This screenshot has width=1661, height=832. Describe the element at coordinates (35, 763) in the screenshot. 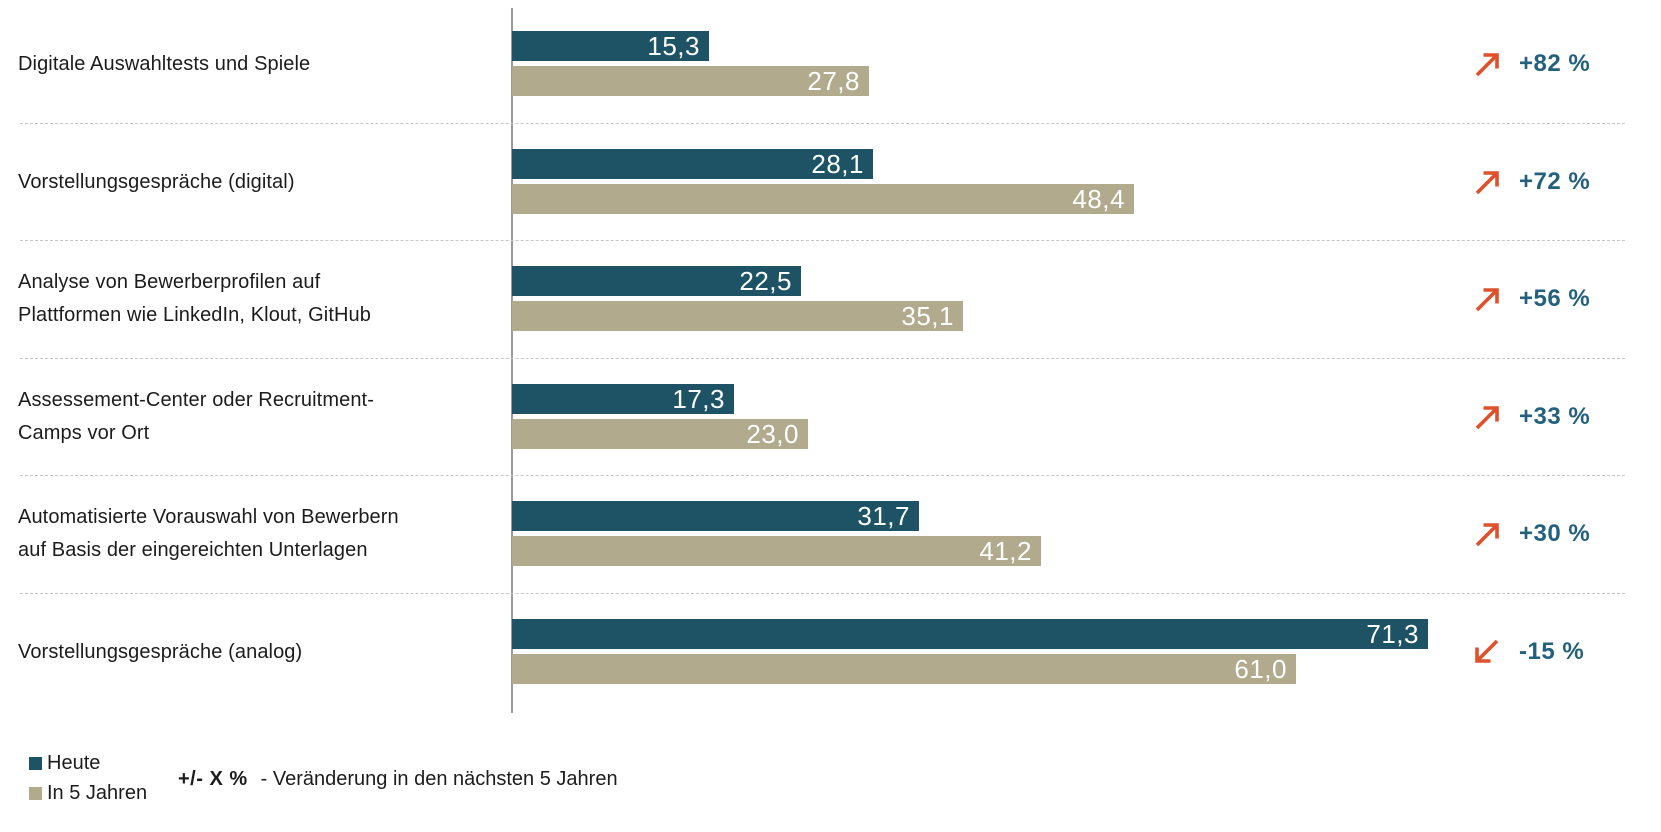

I see `legend-swatch-heute-icon` at that location.